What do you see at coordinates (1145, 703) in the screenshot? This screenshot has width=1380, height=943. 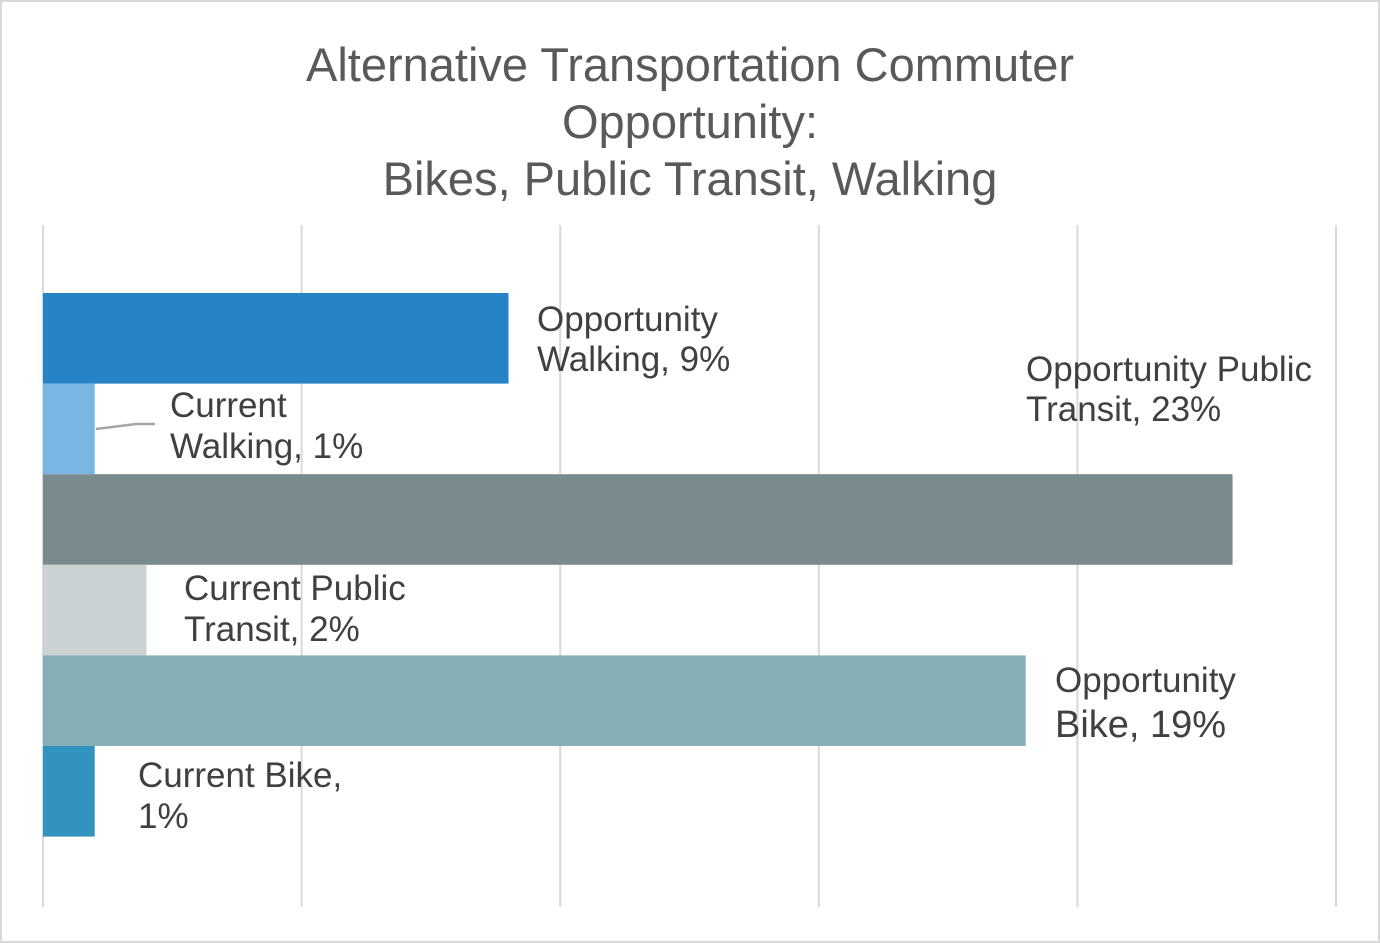 I see `data-label-opportunity-bike: Opportunity Bike, 19%` at bounding box center [1145, 703].